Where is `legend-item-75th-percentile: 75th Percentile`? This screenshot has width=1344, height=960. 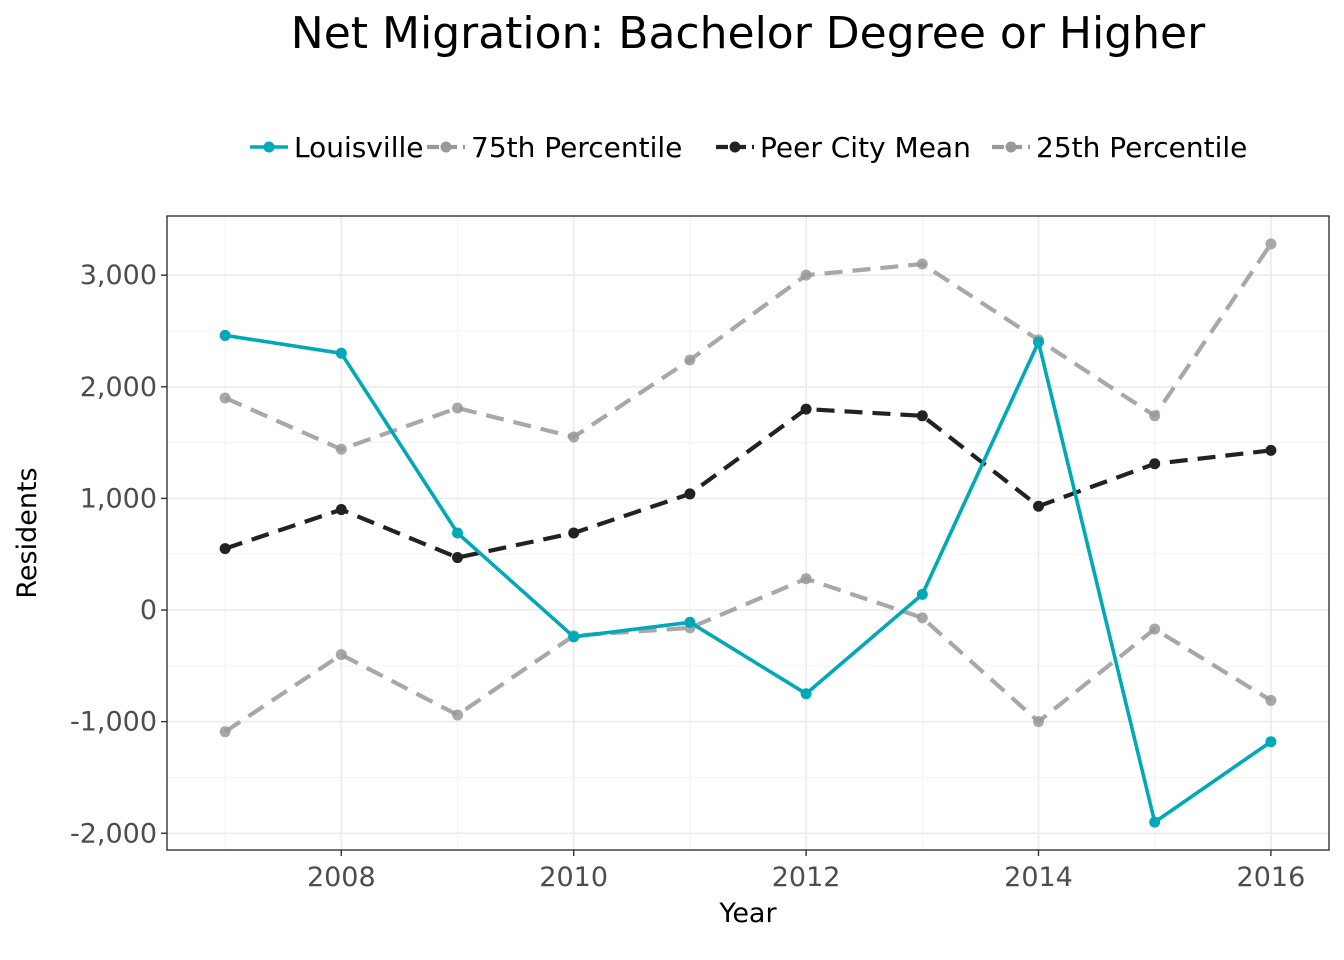 legend-item-75th-percentile: 75th Percentile is located at coordinates (554, 147).